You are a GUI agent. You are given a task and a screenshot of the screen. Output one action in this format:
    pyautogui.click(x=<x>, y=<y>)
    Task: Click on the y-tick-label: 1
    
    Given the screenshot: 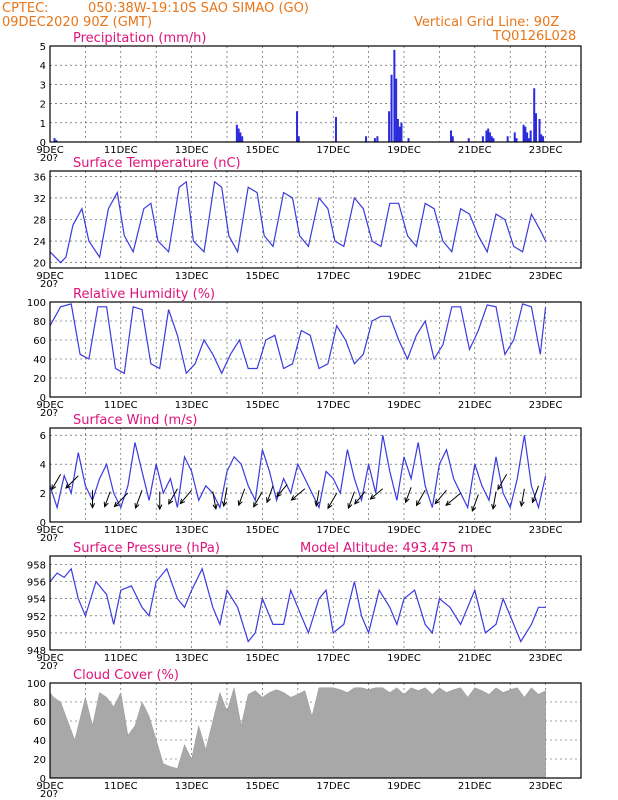 What is the action you would take?
    pyautogui.click(x=43, y=124)
    